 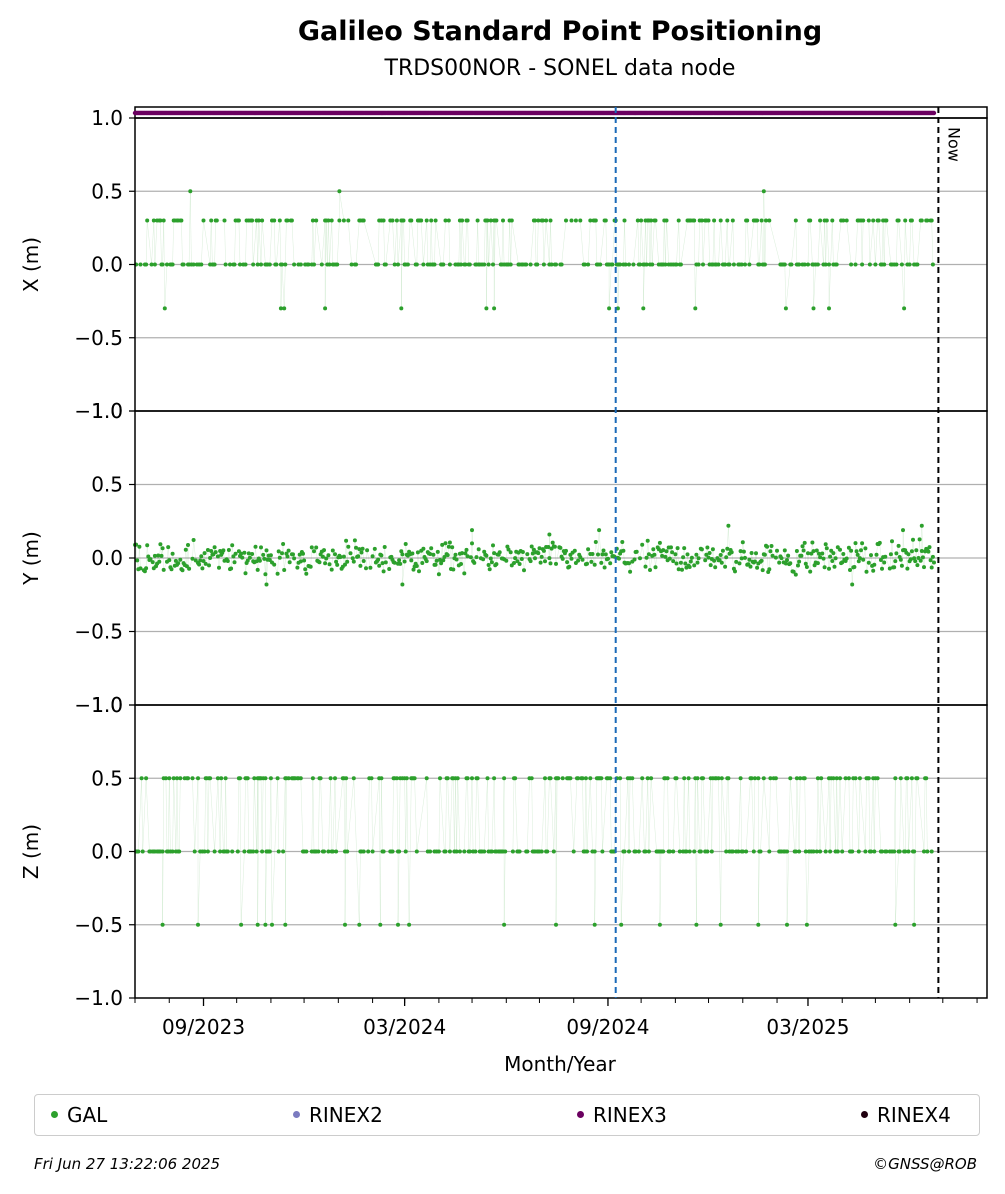 I want to click on legend-marker-rinex4, so click(x=864, y=1114).